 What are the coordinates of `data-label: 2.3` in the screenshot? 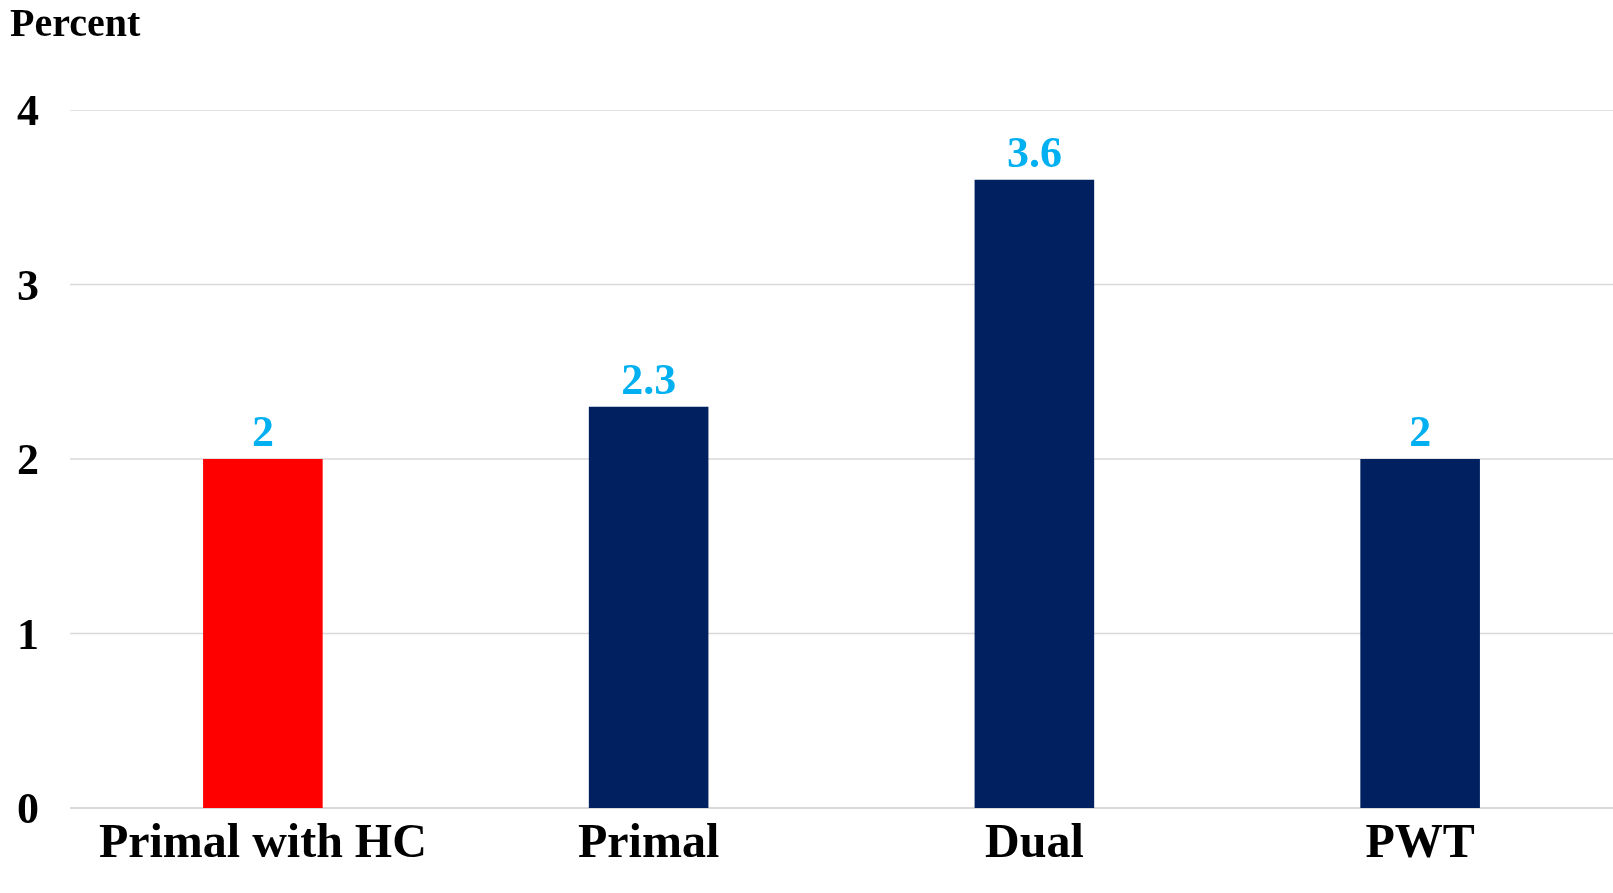 It's located at (649, 379).